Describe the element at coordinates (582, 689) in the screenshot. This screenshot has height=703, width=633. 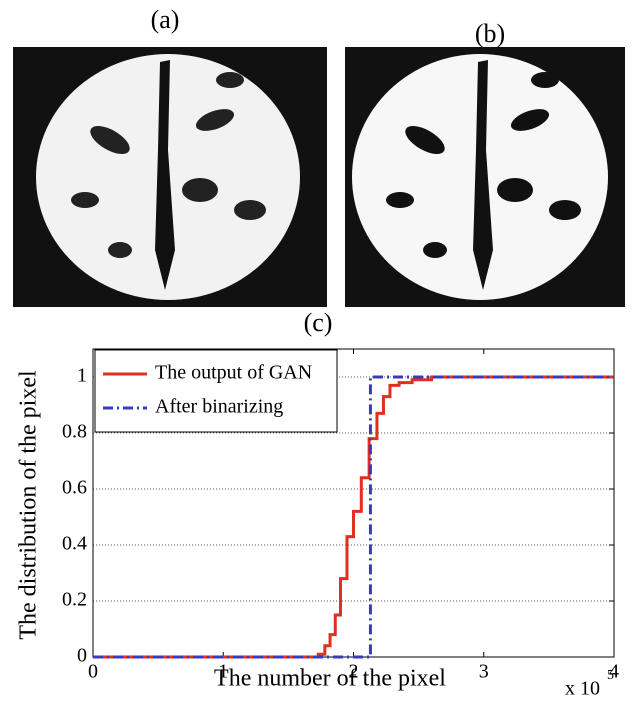
I see `x-scale-label: x 10` at that location.